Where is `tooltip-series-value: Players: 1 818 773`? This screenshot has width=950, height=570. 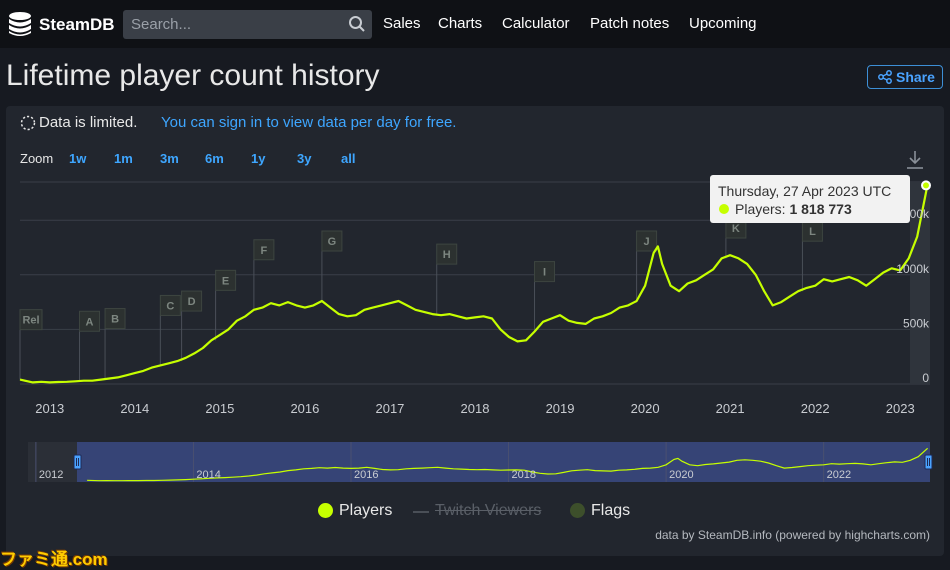 tooltip-series-value: Players: 1 818 773 is located at coordinates (793, 209).